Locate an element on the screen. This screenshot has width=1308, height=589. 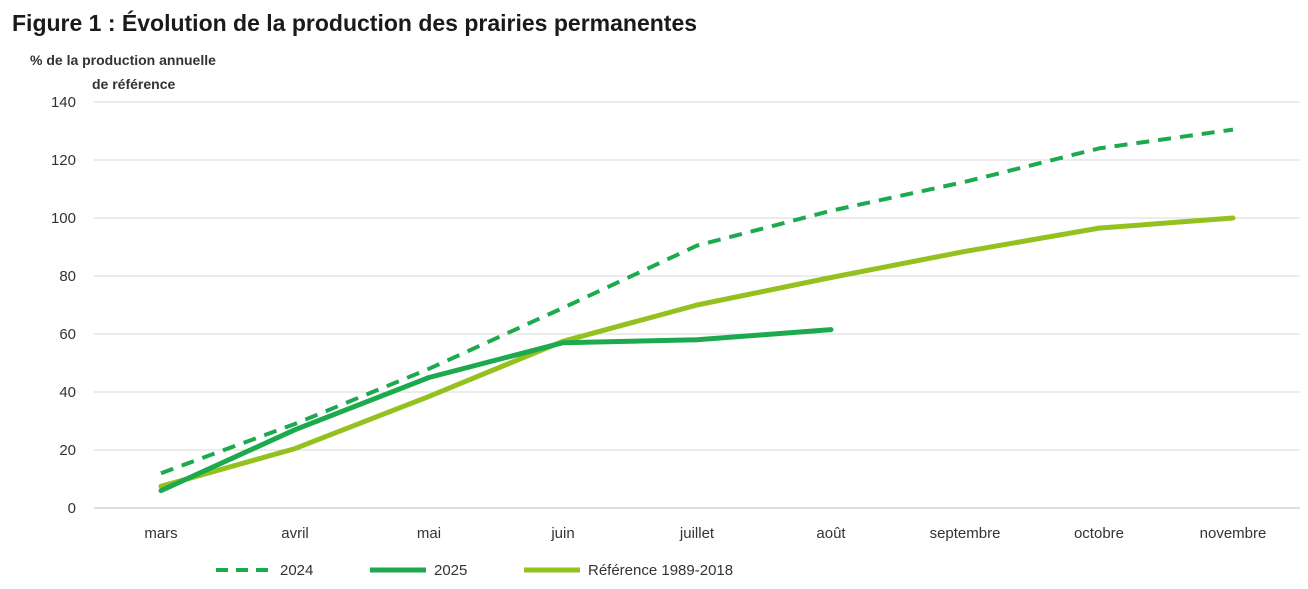
x-tick-label: juillet is located at coordinates (697, 533).